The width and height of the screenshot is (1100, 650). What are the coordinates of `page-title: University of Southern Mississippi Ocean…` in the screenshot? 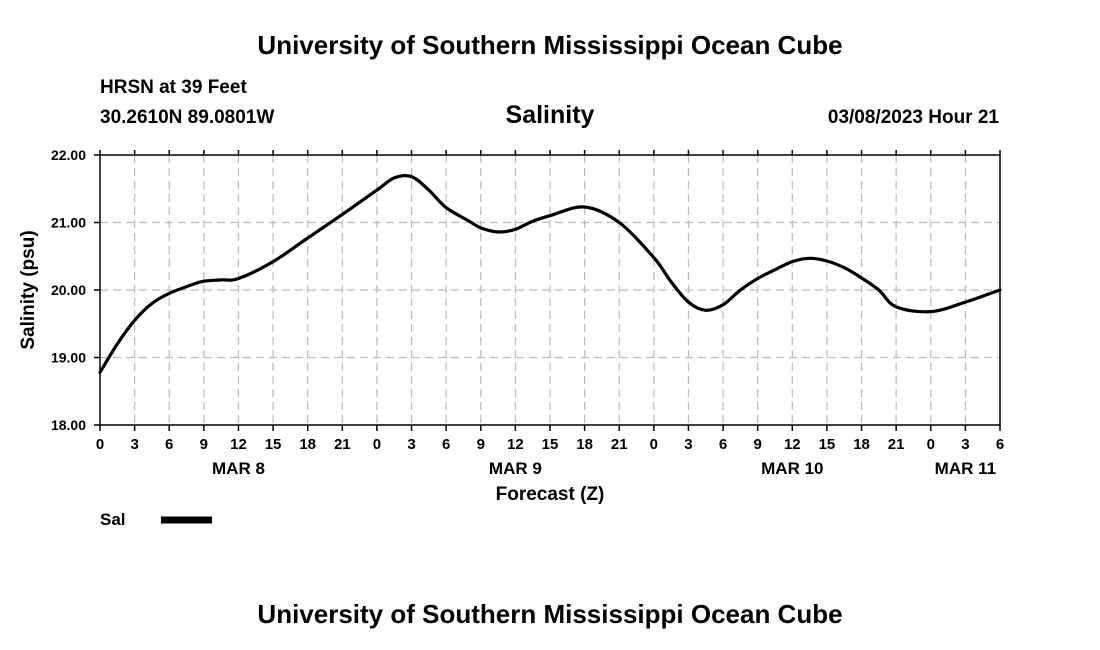 It's located at (550, 45).